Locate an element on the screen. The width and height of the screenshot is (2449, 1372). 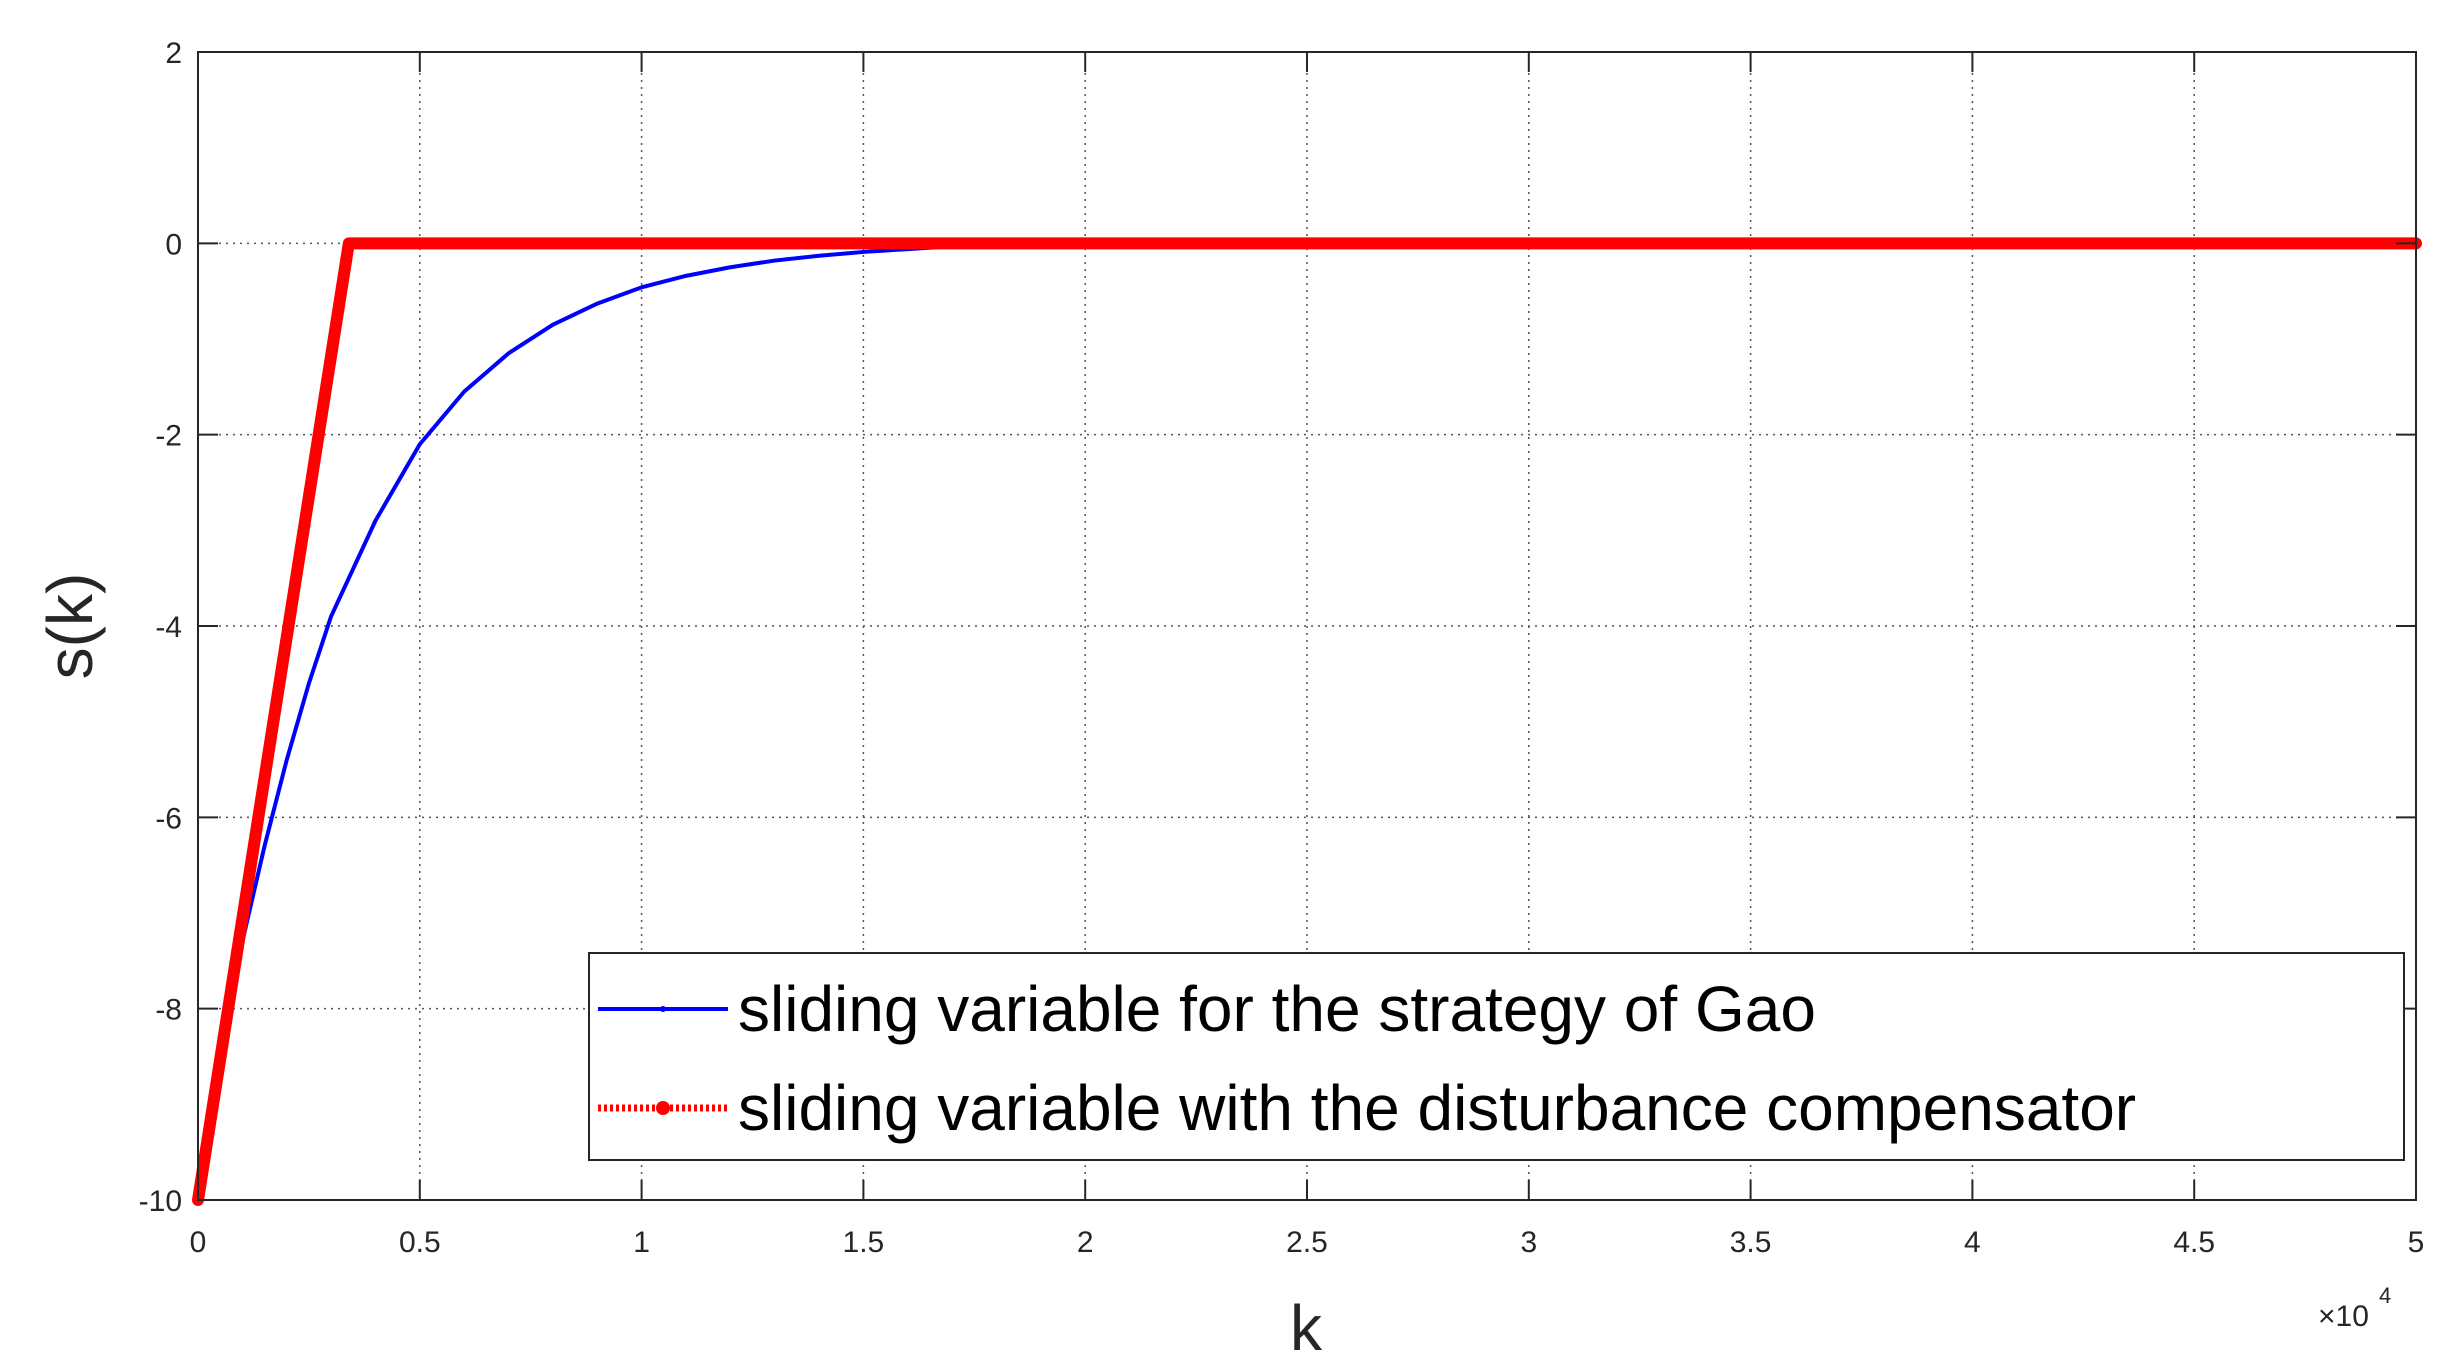
legend-label-gao: sliding variable for the strategy of Gao is located at coordinates (1277, 1009).